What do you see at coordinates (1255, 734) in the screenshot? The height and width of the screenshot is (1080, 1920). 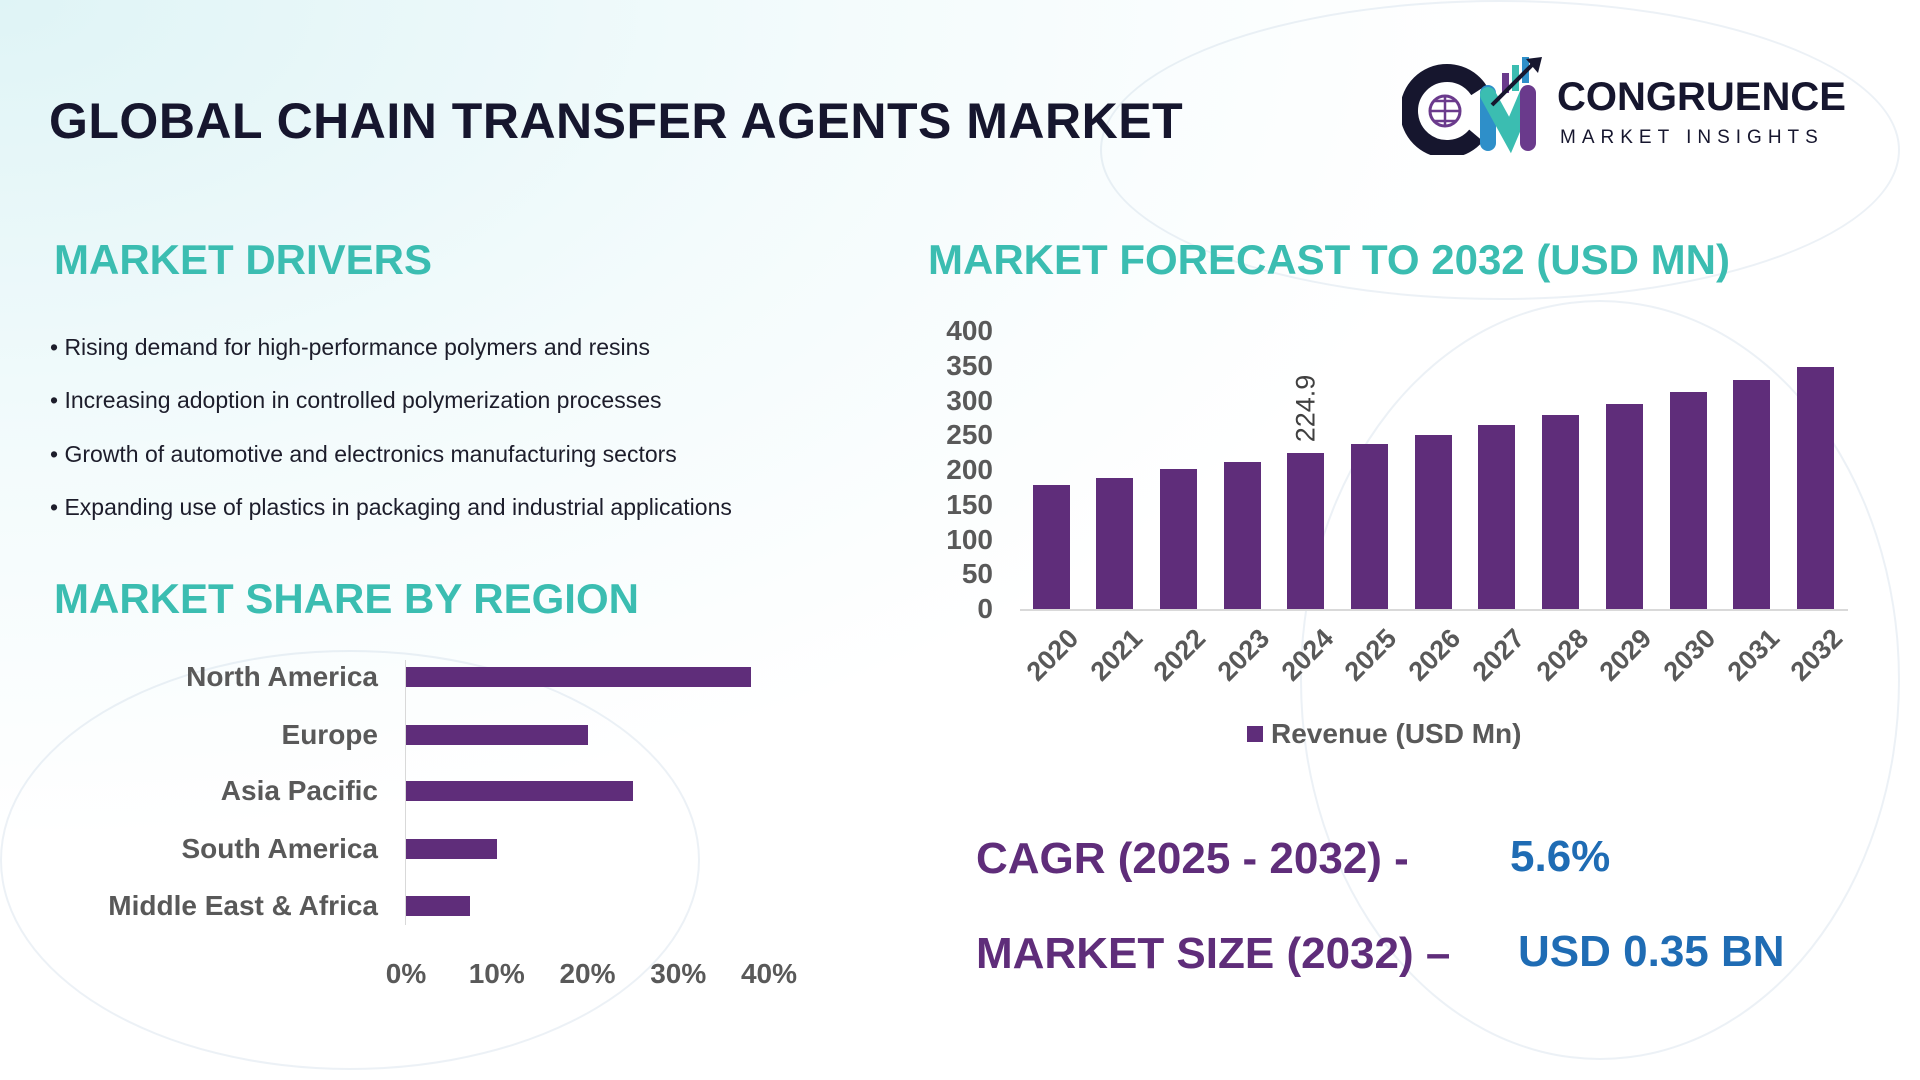 I see `legend-swatch` at bounding box center [1255, 734].